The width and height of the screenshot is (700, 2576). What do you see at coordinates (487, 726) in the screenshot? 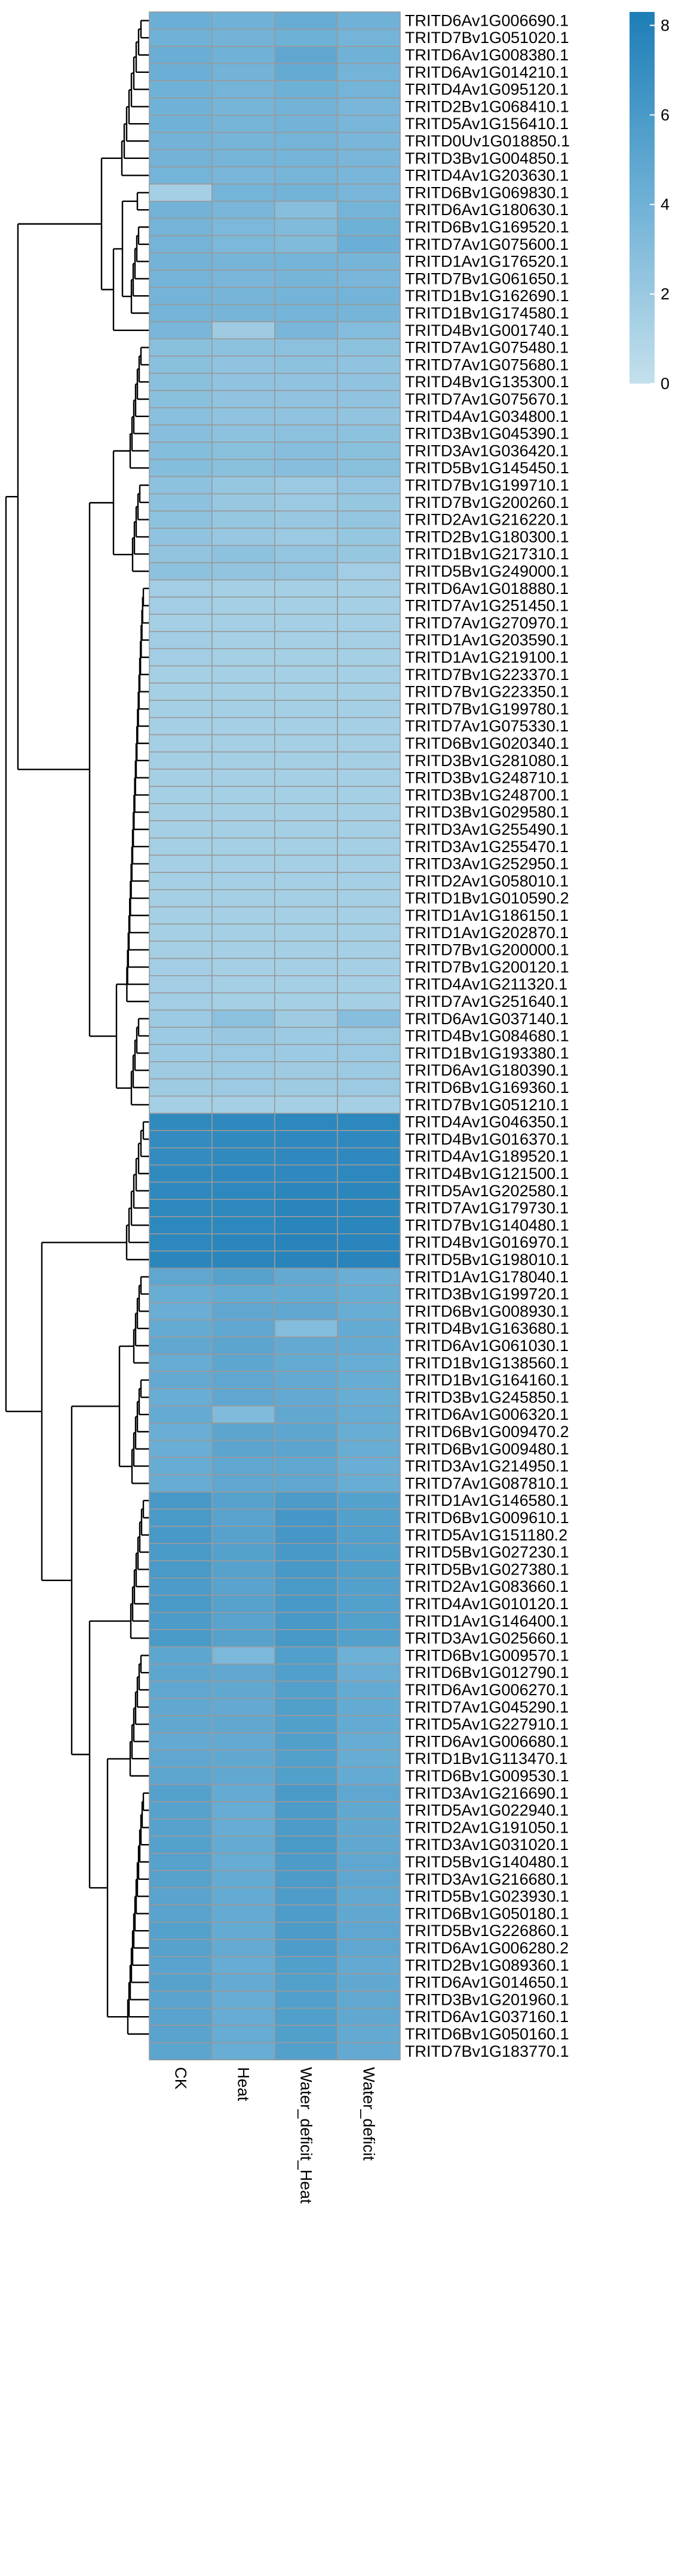
I see `row-label: TRITD7Av1G075330.1` at bounding box center [487, 726].